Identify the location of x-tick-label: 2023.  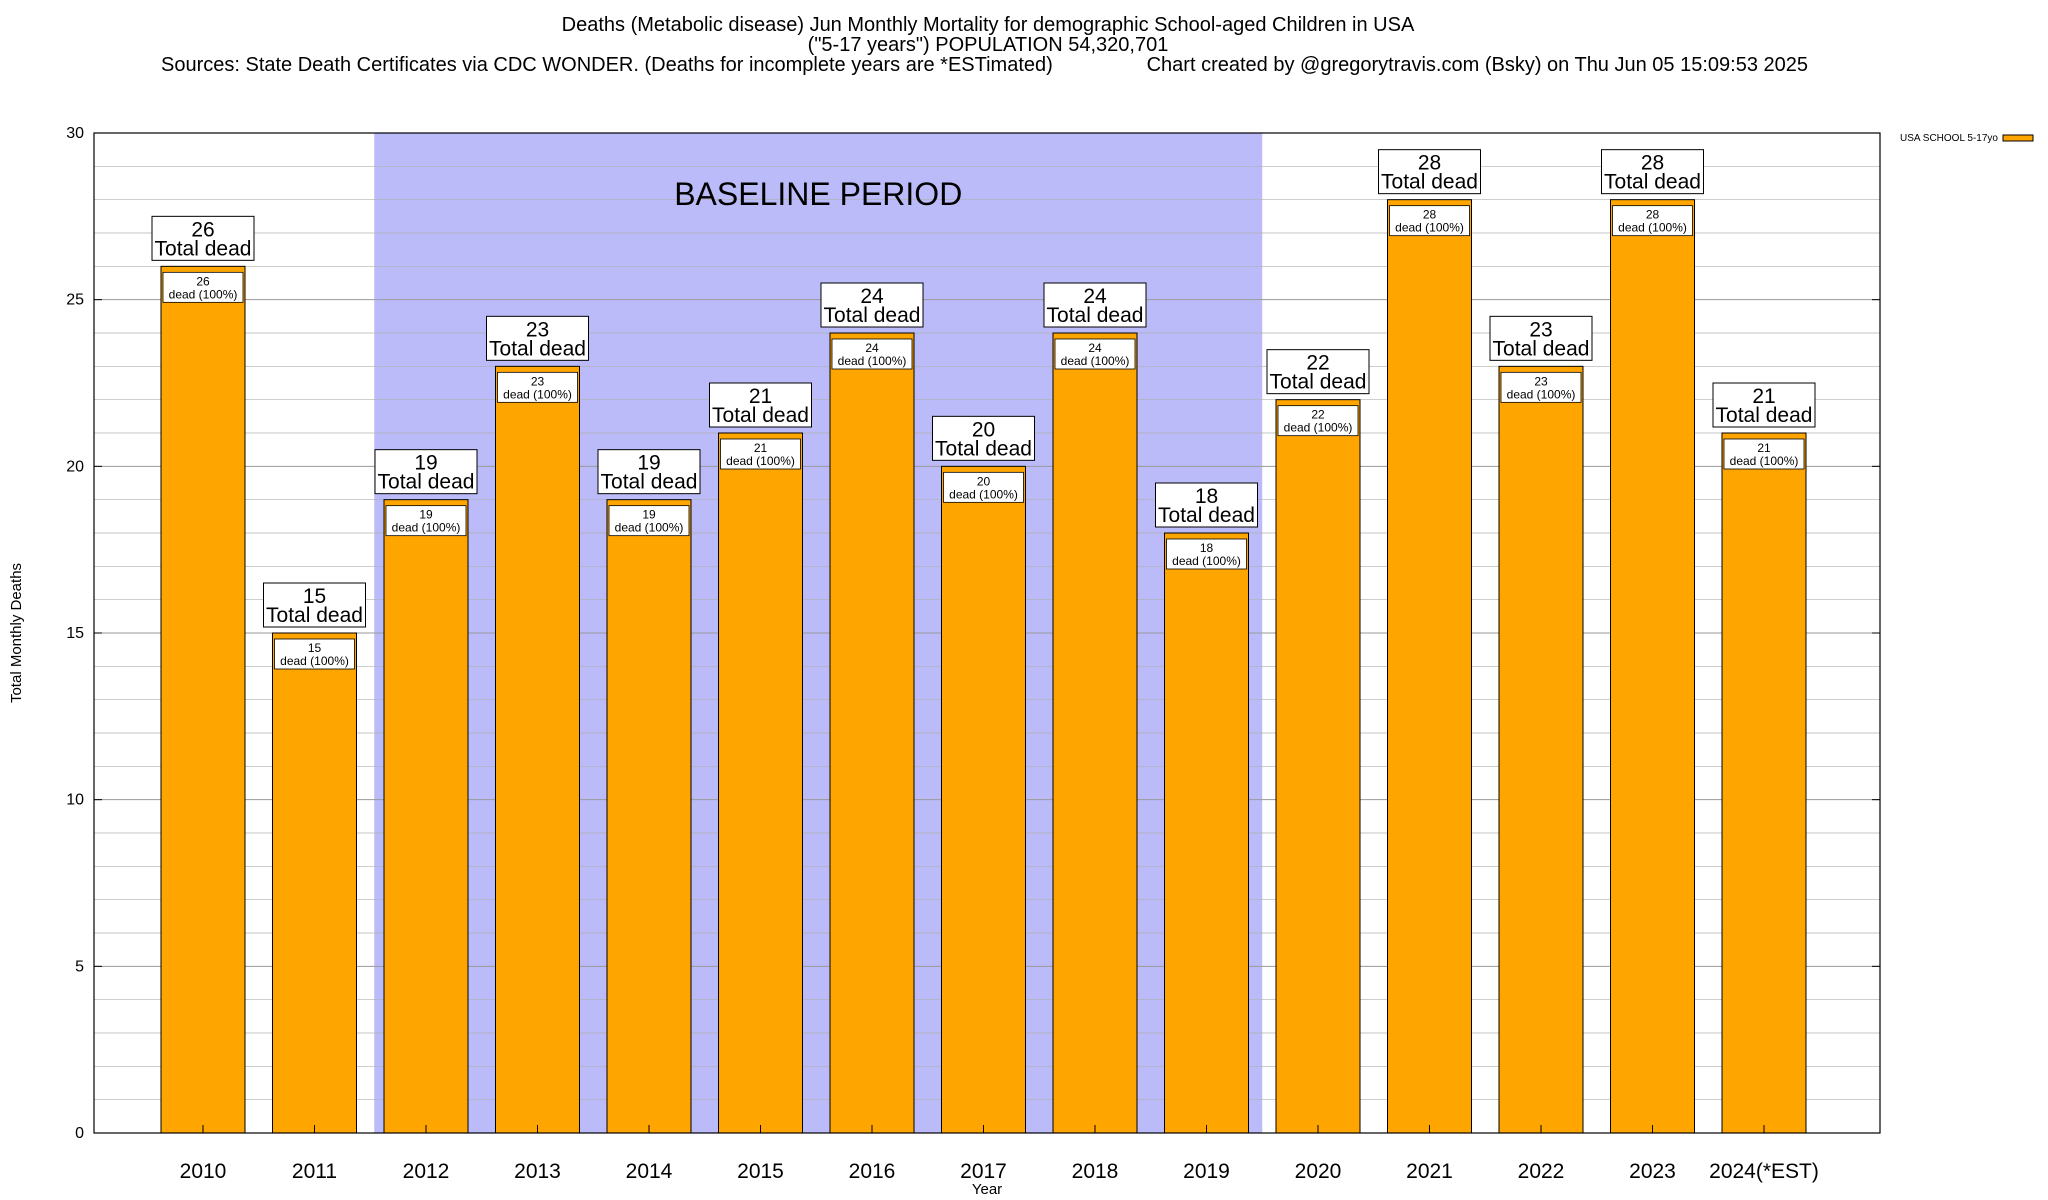
(1652, 1171).